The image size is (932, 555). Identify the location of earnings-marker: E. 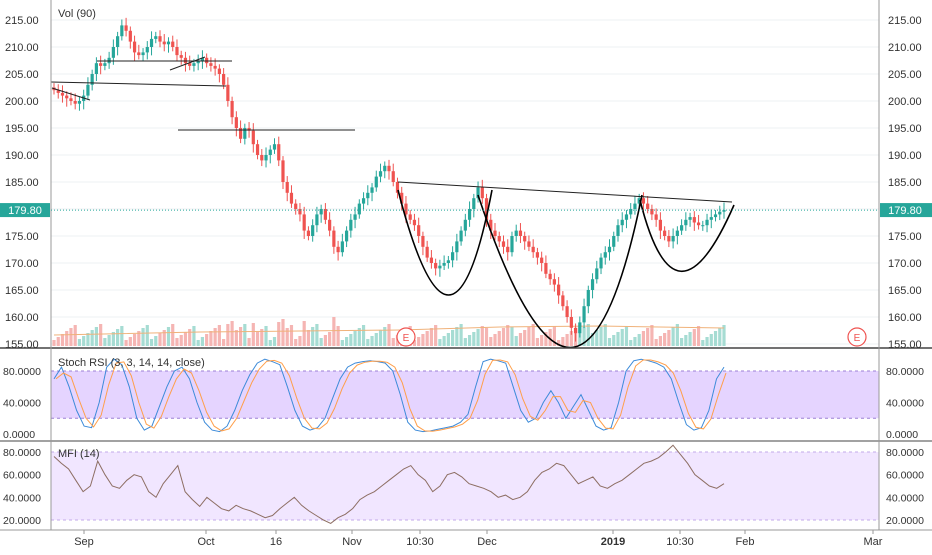
(406, 337).